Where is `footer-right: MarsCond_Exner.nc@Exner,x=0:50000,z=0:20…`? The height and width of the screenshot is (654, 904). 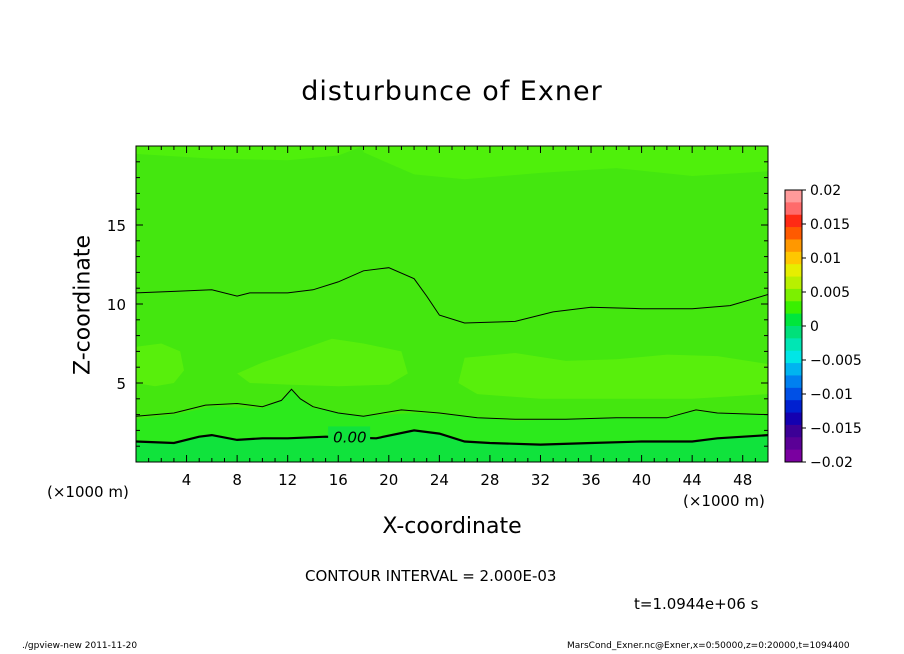
footer-right: MarsCond_Exner.nc@Exner,x=0:50000,z=0:20… is located at coordinates (708, 646).